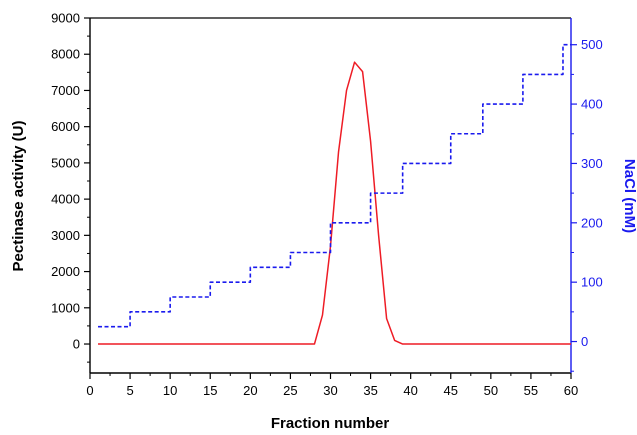  I want to click on x-tick-label: 50, so click(491, 390).